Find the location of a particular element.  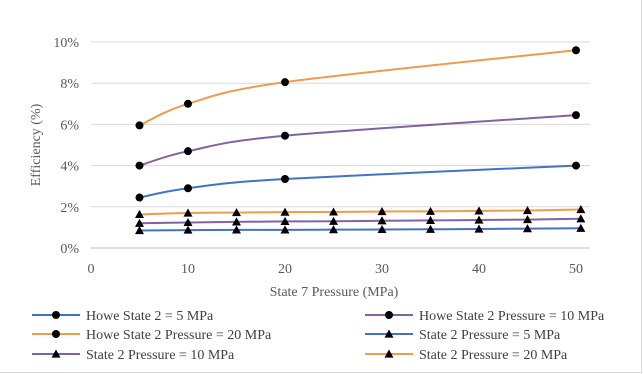

y-axis-title: Efficiency (%) is located at coordinates (36, 144).